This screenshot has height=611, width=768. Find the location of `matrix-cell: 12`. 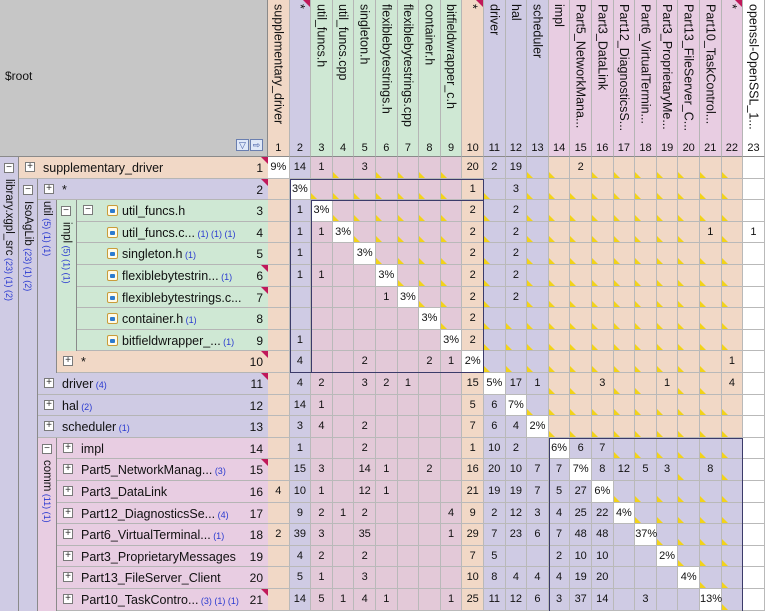

matrix-cell: 12 is located at coordinates (516, 513).